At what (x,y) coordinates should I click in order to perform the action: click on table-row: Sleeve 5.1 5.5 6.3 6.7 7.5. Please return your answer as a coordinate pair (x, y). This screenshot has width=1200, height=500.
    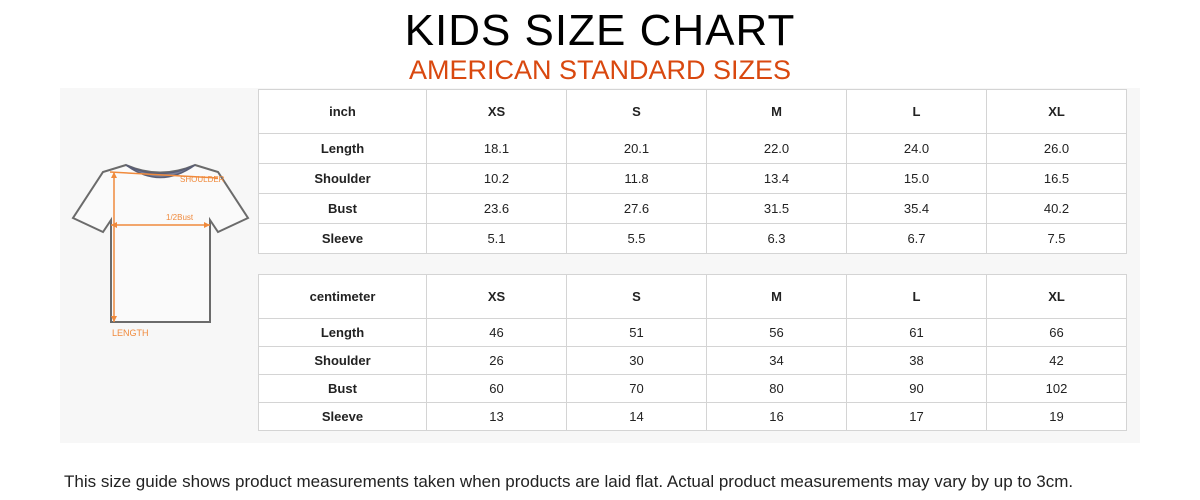
    Looking at the image, I should click on (692, 238).